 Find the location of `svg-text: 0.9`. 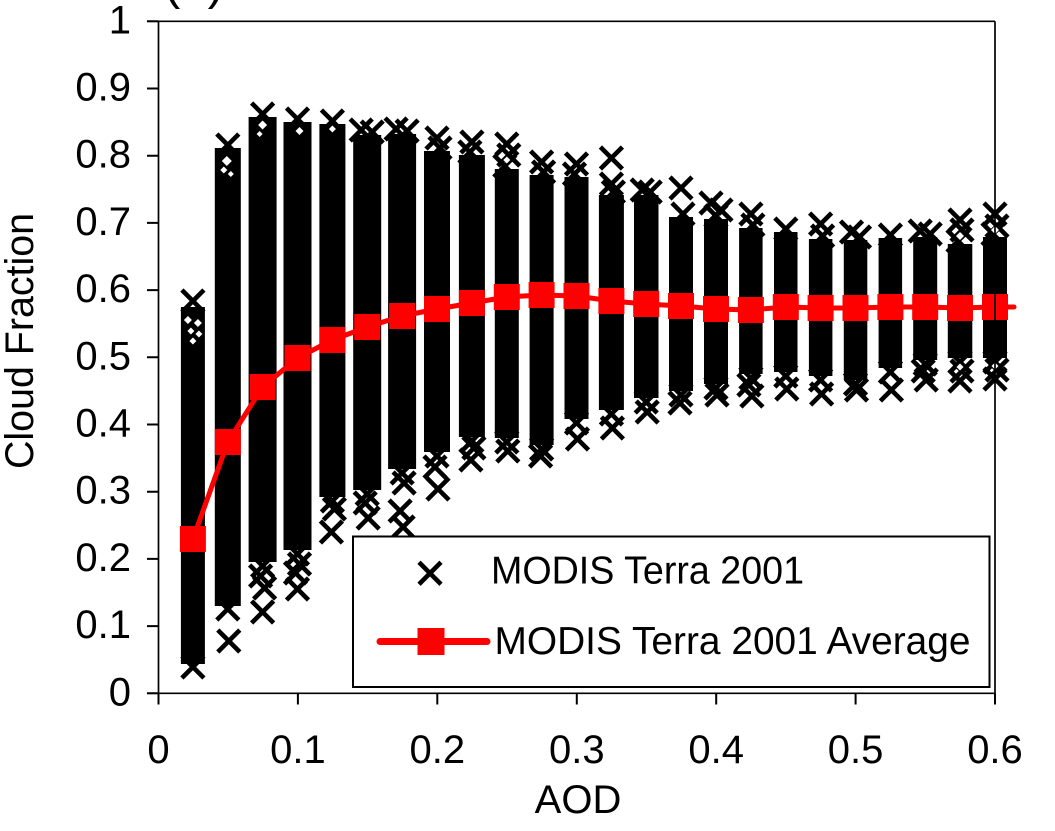

svg-text: 0.9 is located at coordinates (103, 88).